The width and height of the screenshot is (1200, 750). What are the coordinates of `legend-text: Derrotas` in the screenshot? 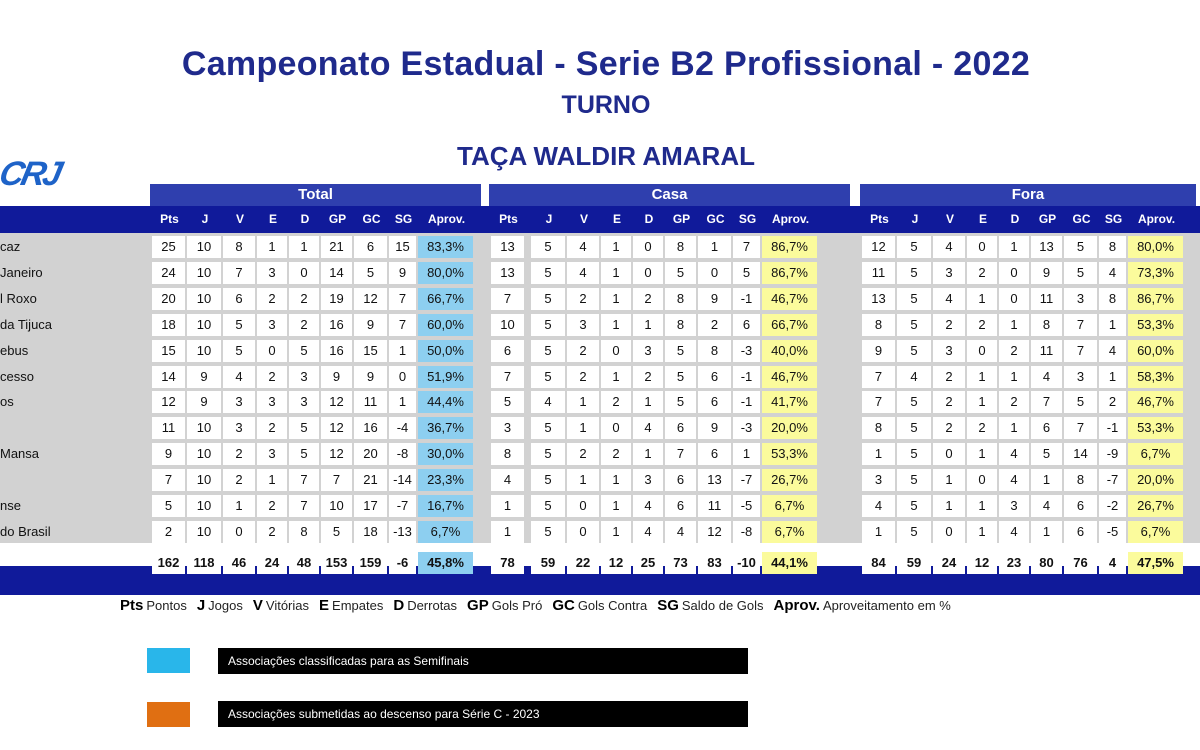 It's located at (432, 605).